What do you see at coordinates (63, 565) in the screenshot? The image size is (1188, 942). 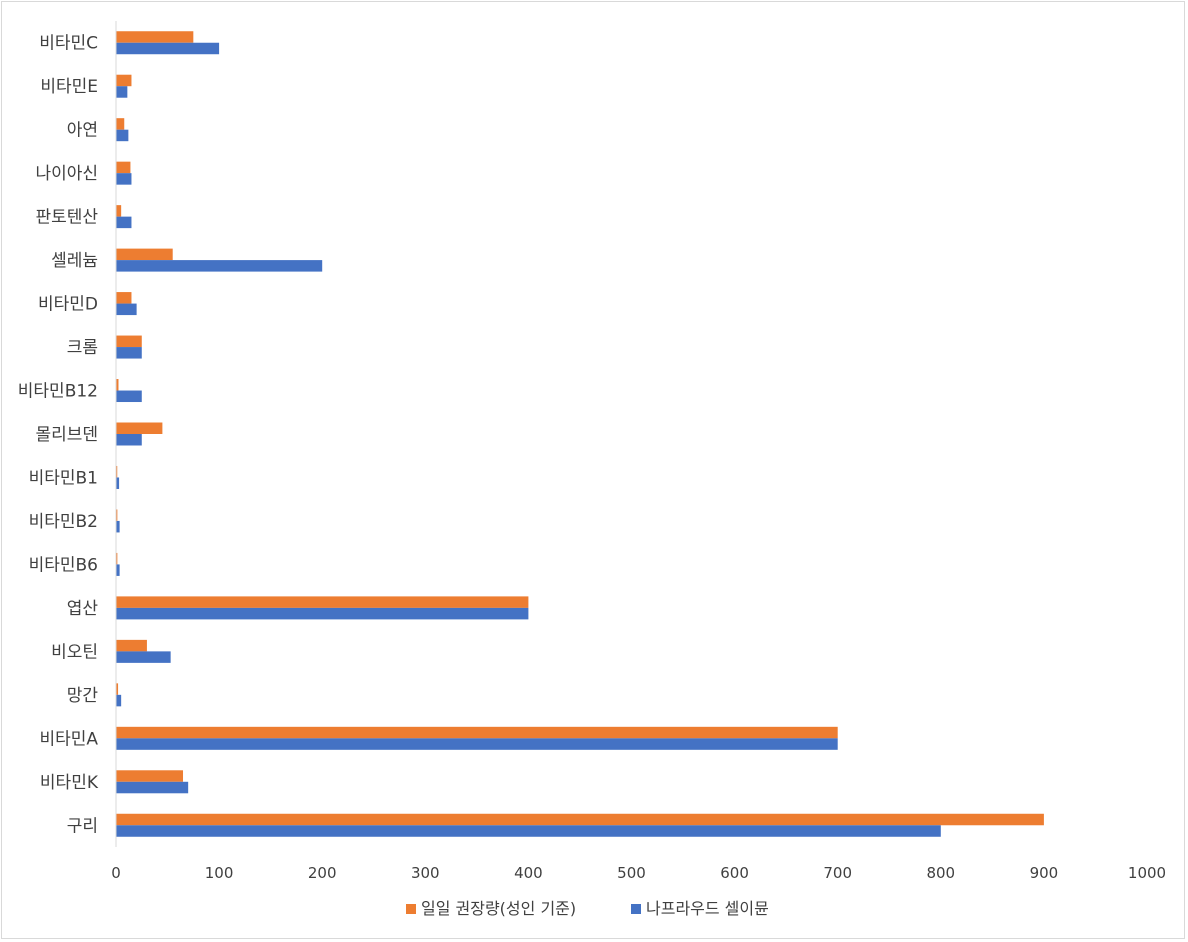 I see `category-label: 비타민B6` at bounding box center [63, 565].